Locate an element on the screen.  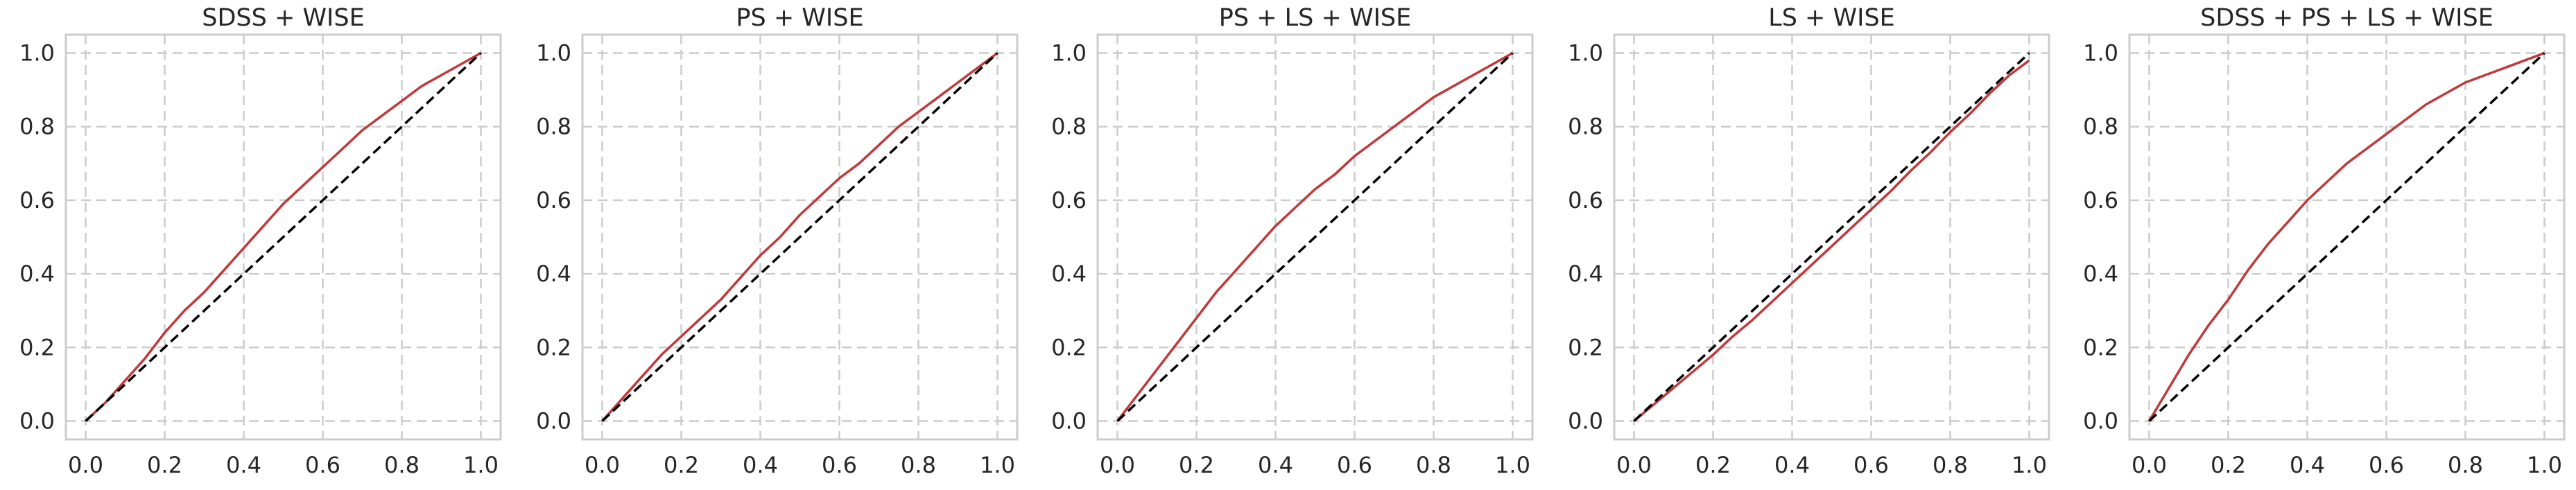
panel-title: PS + LS + WISE is located at coordinates (1315, 18).